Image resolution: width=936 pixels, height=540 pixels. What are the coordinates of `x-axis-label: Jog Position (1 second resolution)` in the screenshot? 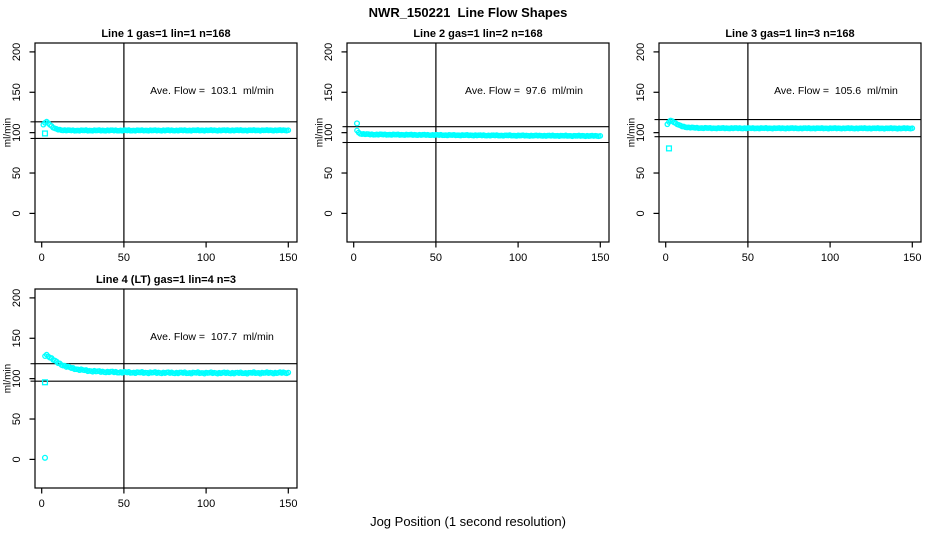 It's located at (468, 521).